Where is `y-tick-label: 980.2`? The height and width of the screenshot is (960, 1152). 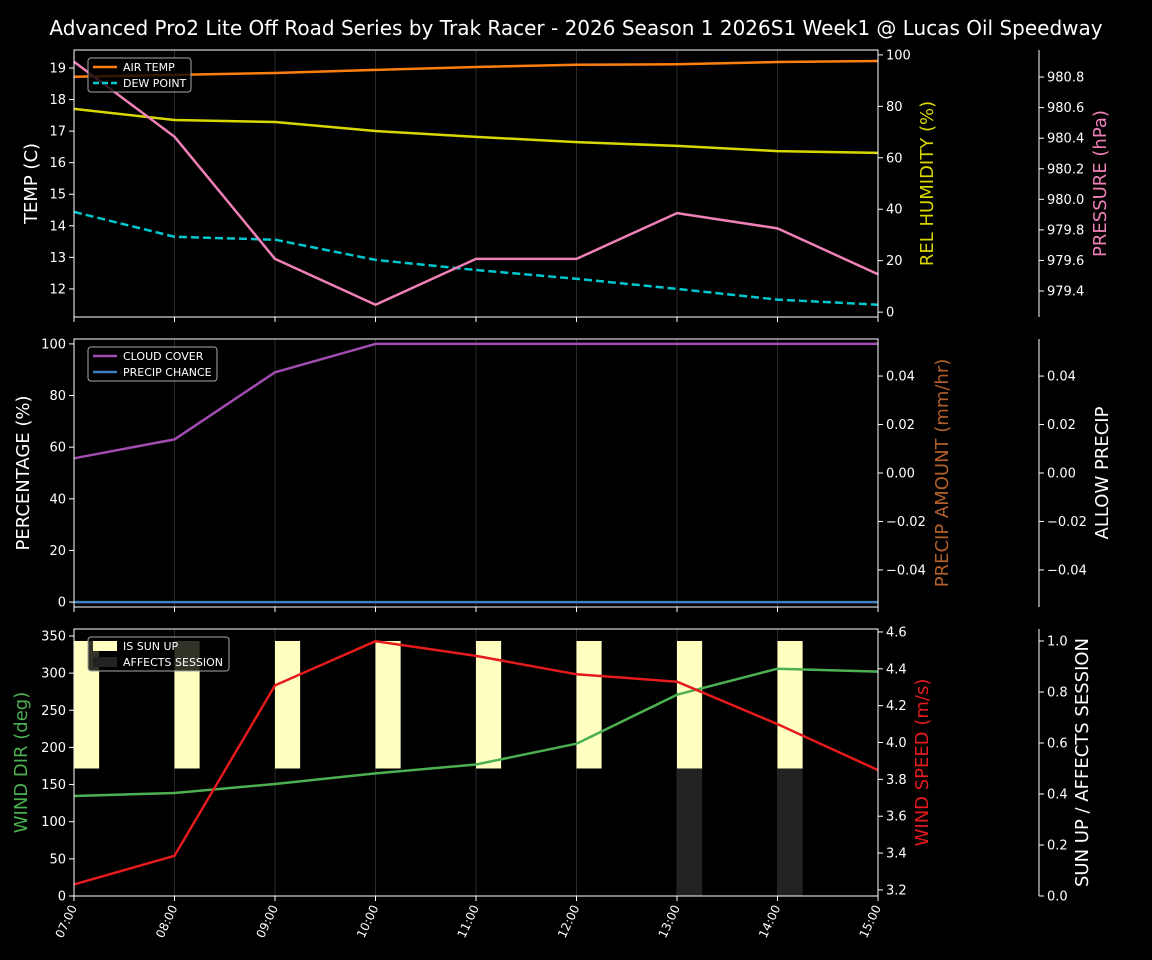
y-tick-label: 980.2 is located at coordinates (1065, 169).